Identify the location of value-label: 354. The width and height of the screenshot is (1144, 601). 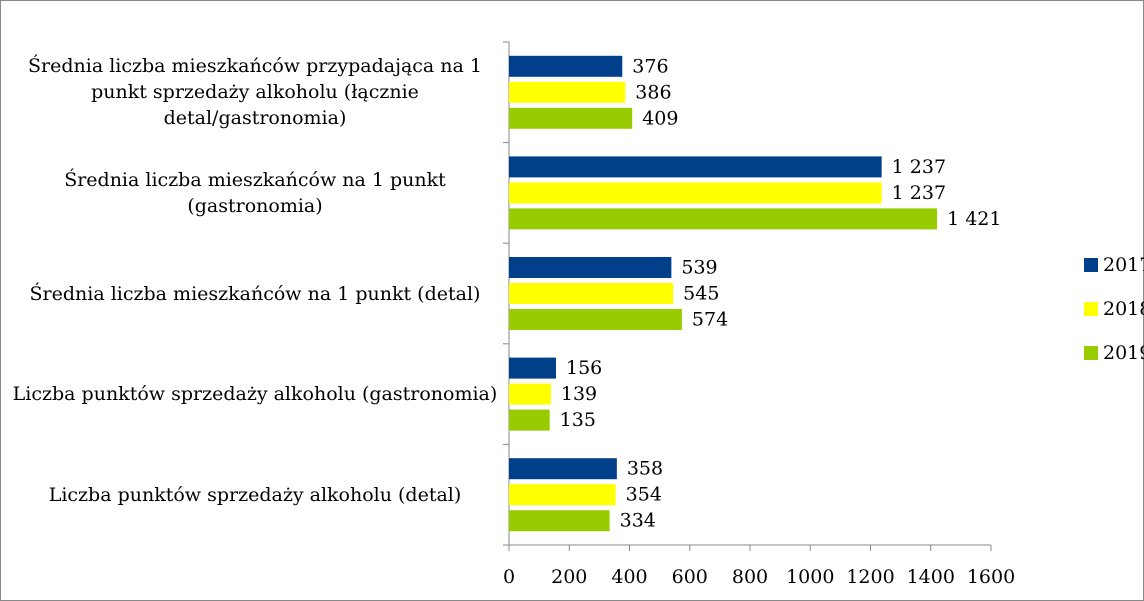
(644, 495).